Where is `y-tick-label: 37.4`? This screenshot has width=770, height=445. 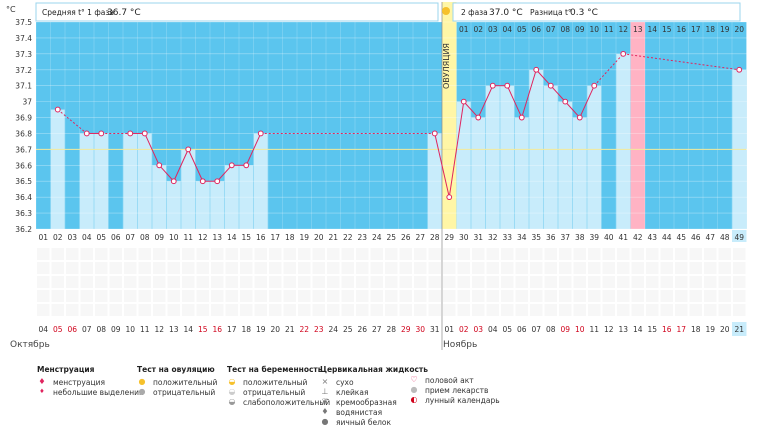
y-tick-label: 37.4 is located at coordinates (23, 38).